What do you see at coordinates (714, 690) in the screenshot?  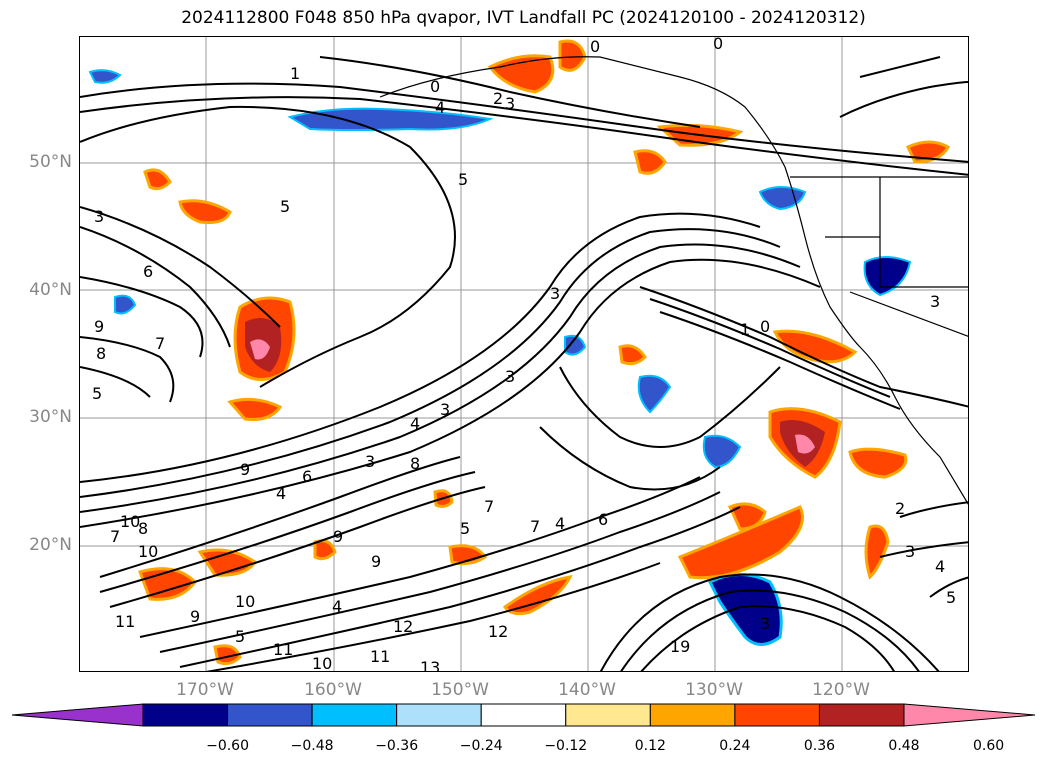 I see `lon-label: 130°W` at bounding box center [714, 690].